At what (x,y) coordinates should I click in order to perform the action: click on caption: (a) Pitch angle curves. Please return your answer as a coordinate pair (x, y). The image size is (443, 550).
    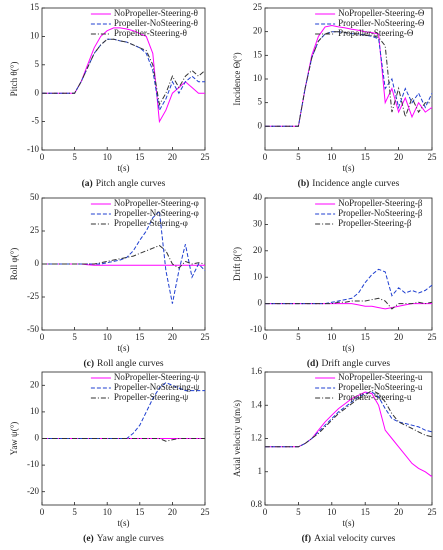
    Looking at the image, I should click on (124, 183).